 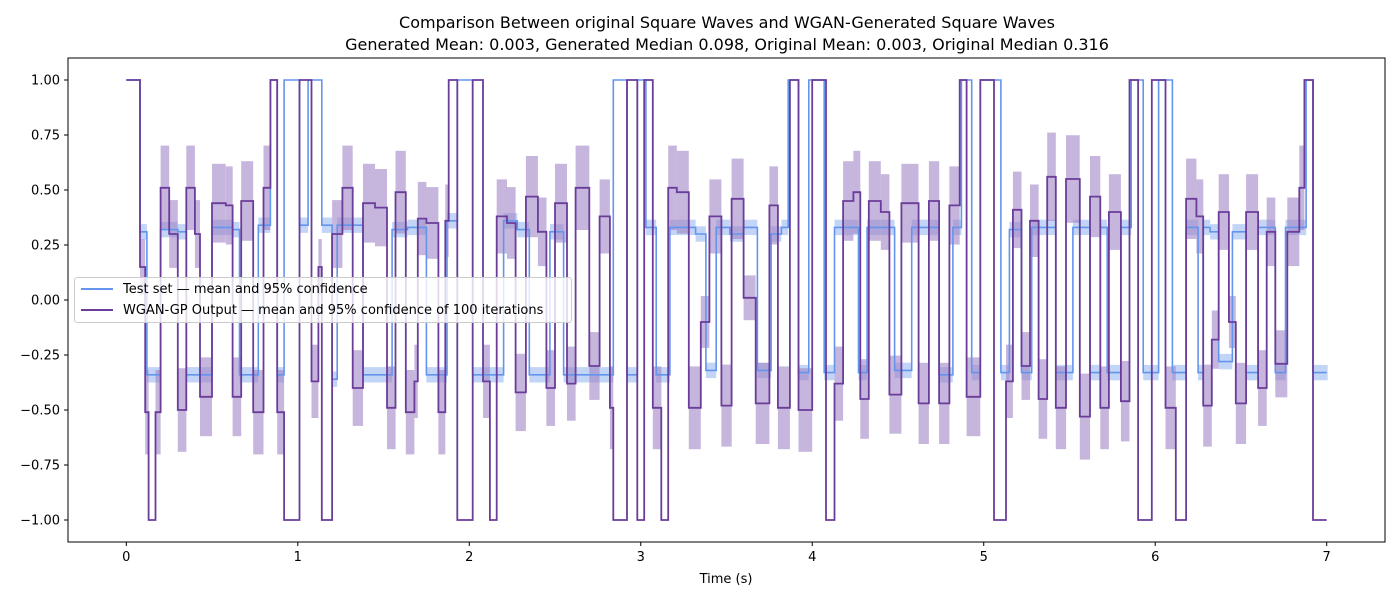 What do you see at coordinates (97, 310) in the screenshot?
I see `legend-swatch-wgan-output` at bounding box center [97, 310].